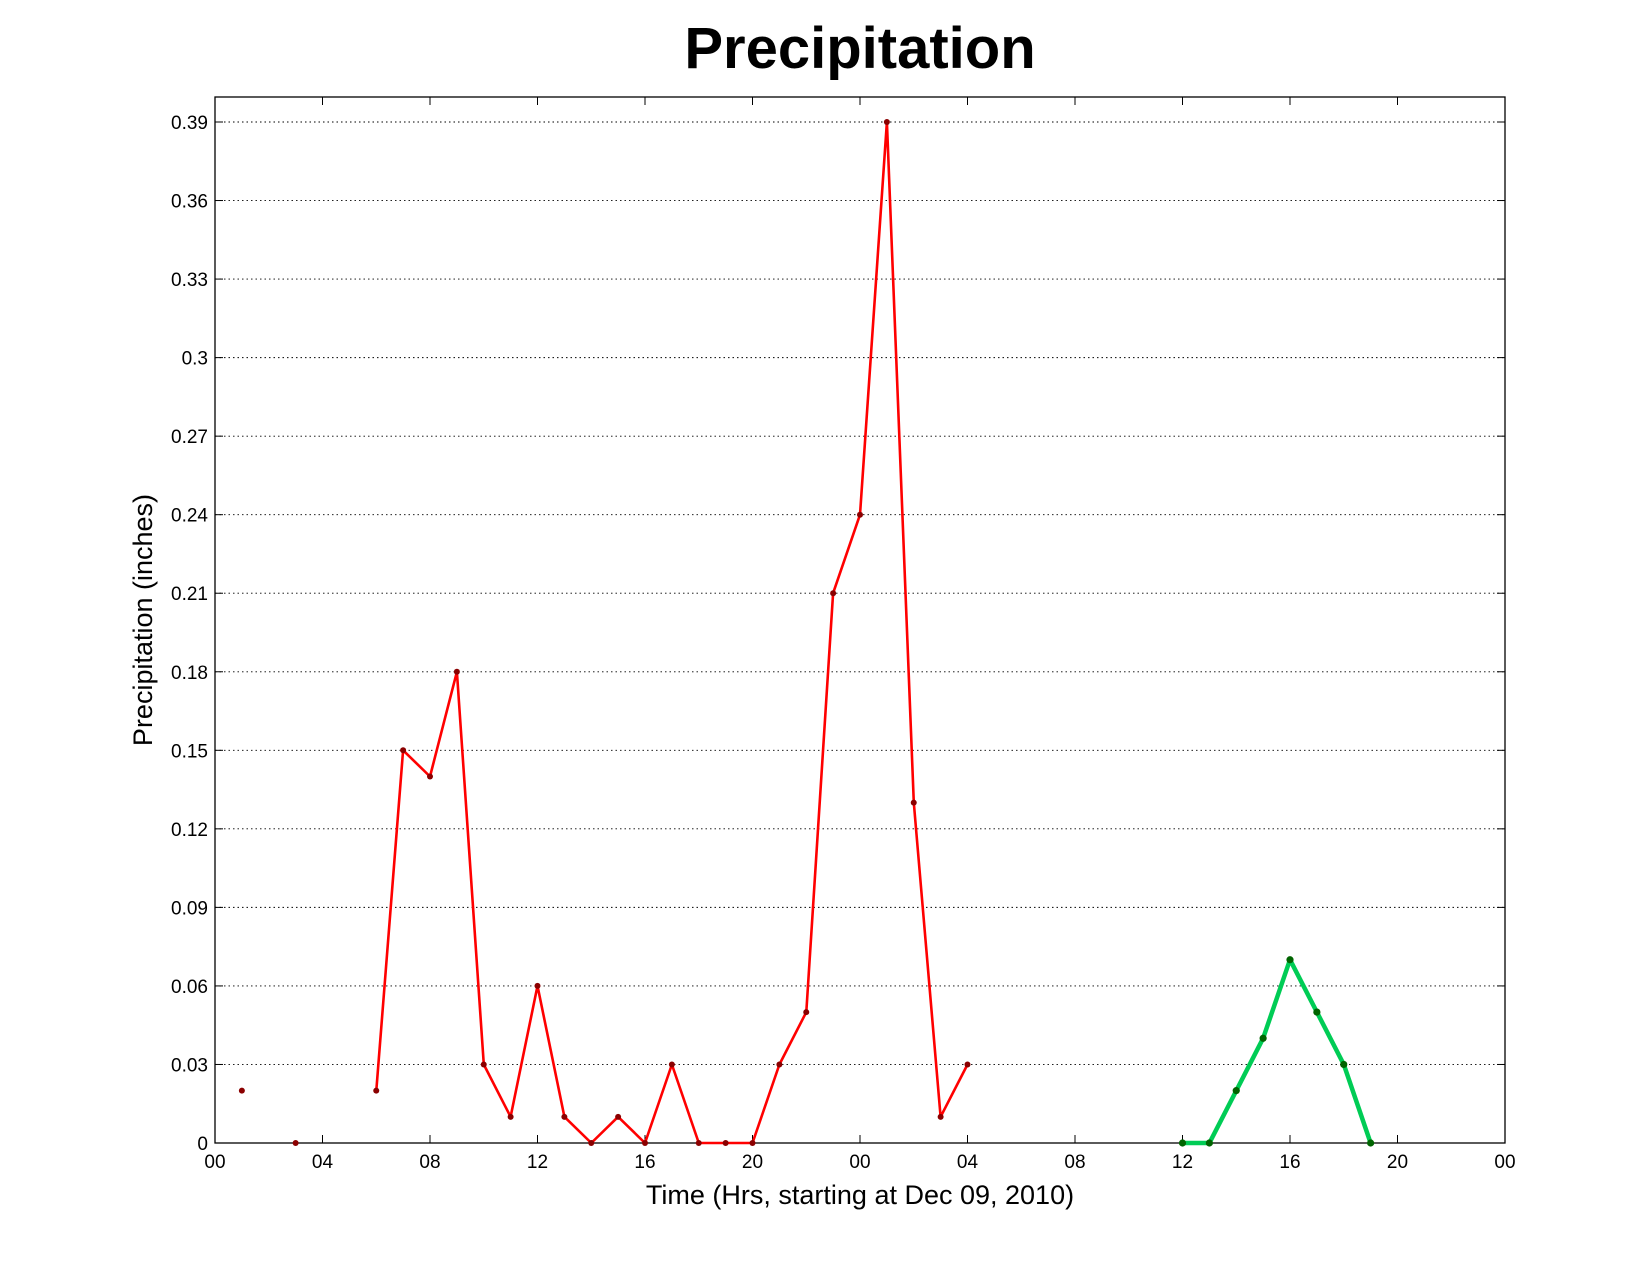 Image resolution: width=1650 pixels, height=1275 pixels. What do you see at coordinates (189, 1065) in the screenshot?
I see `y-tick-label: 0.03` at bounding box center [189, 1065].